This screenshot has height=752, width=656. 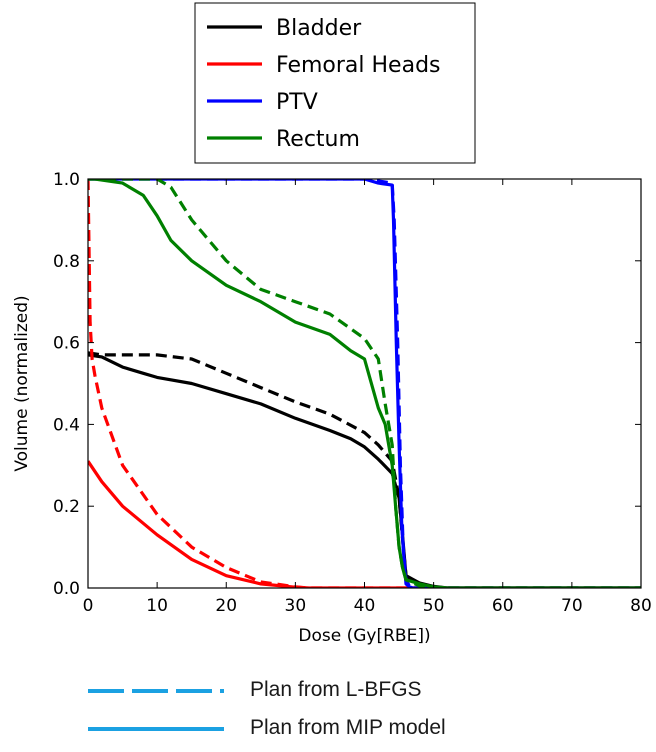 What do you see at coordinates (157, 606) in the screenshot?
I see `x-tick-label: 10` at bounding box center [157, 606].